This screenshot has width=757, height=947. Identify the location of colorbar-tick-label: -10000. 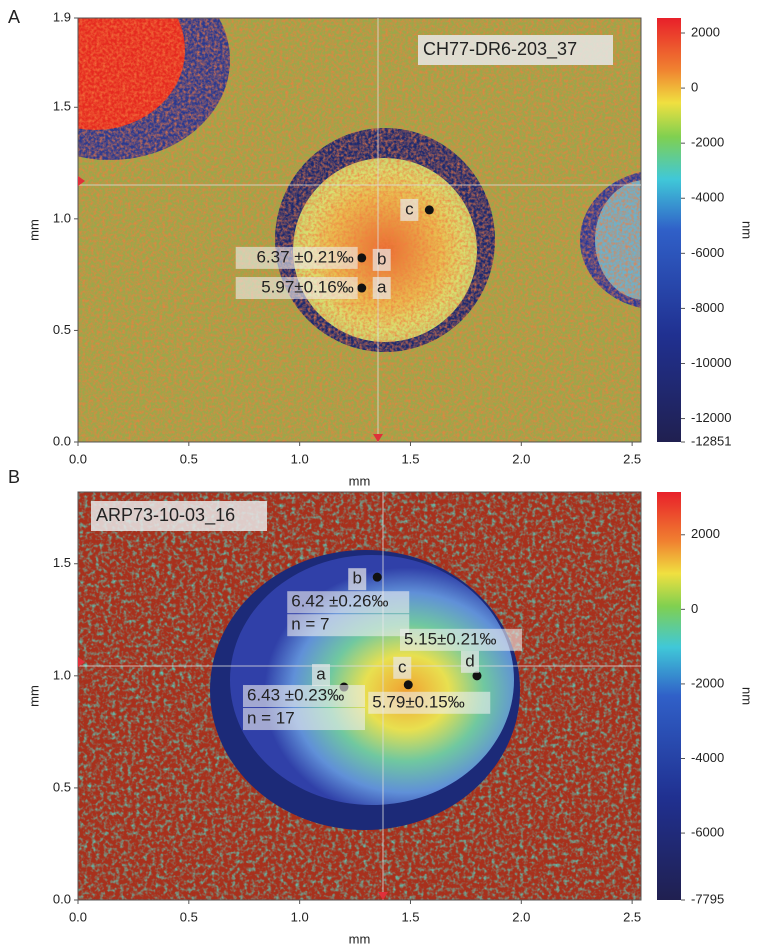
(711, 362).